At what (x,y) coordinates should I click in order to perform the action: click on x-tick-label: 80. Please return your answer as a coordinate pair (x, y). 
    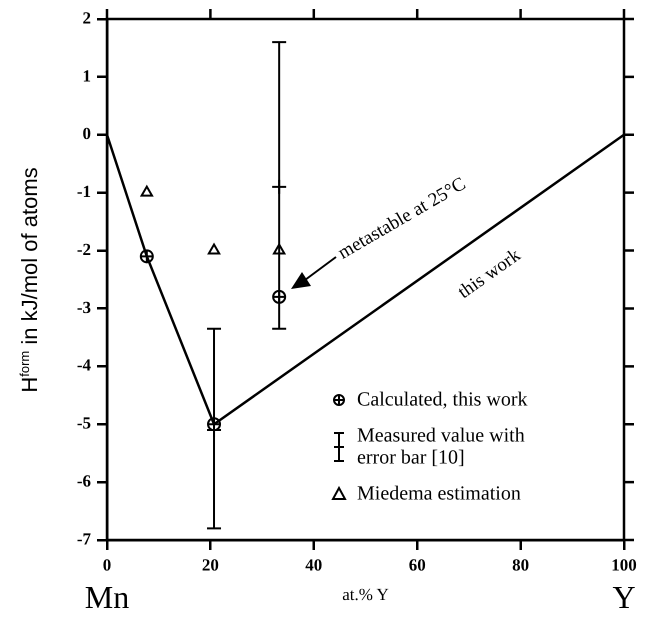
    Looking at the image, I should click on (521, 565).